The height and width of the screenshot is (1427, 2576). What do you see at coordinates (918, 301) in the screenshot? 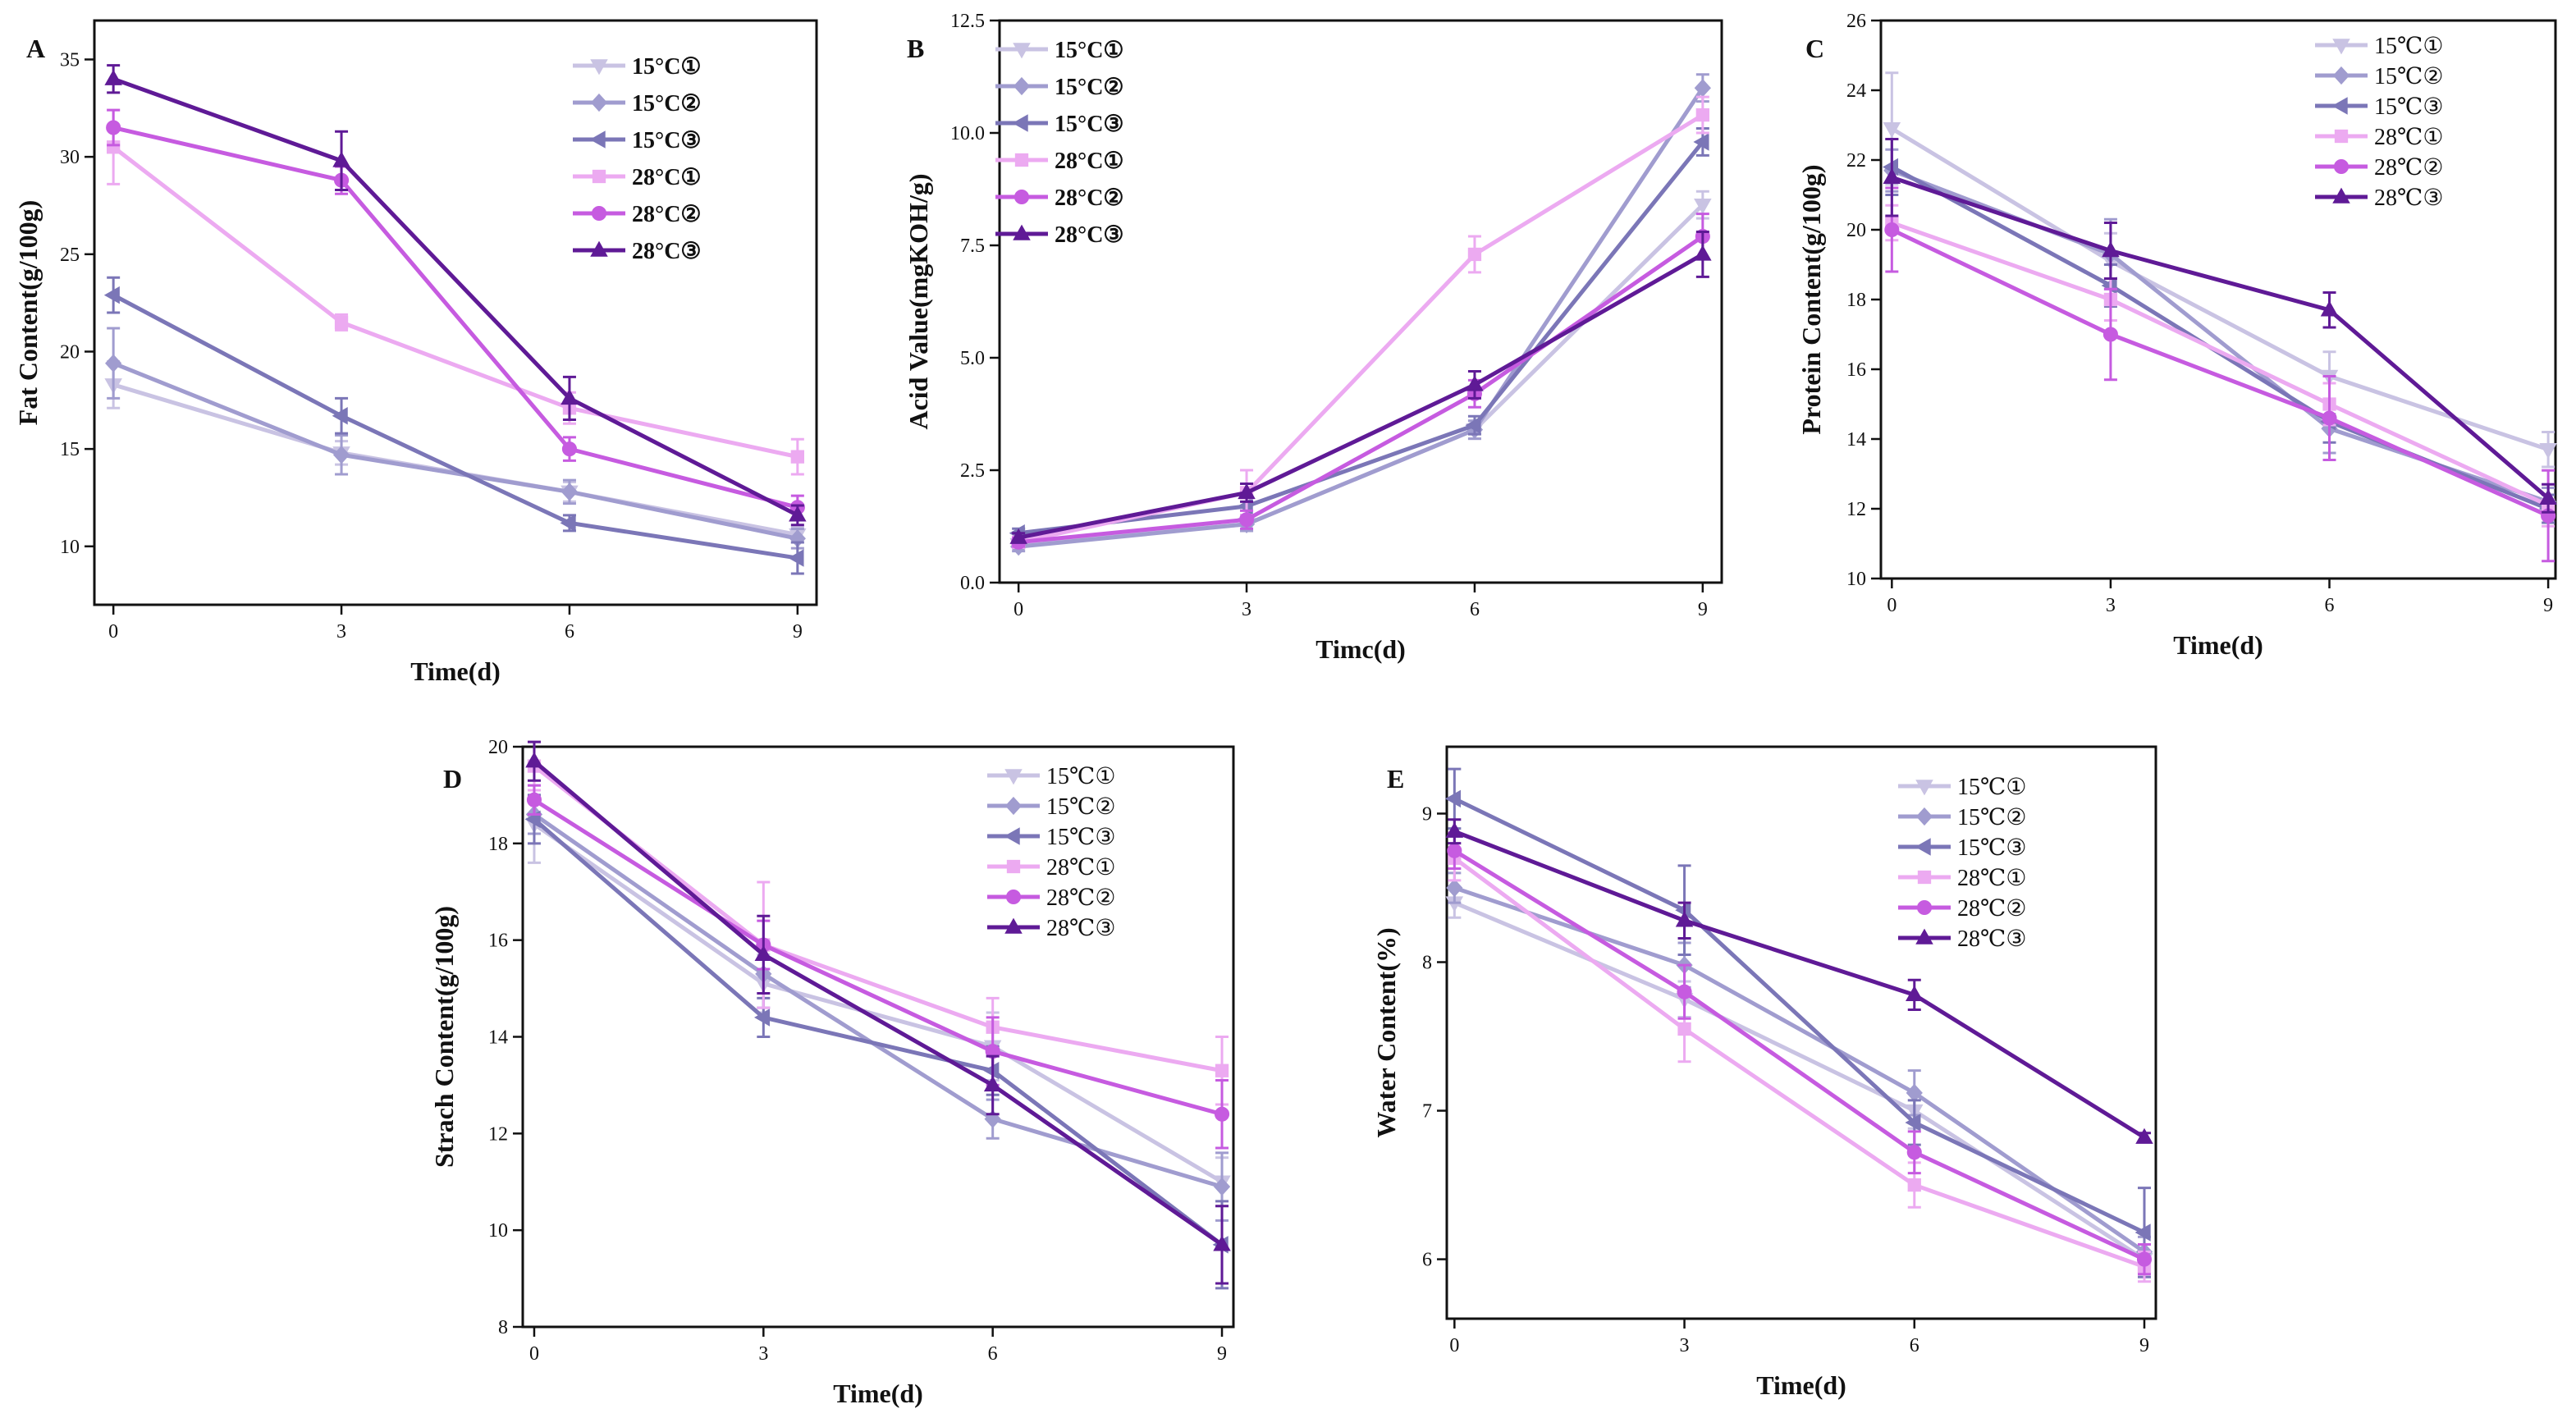
I see `y-axis-title: Acid Value(mgKOH/g)` at bounding box center [918, 301].